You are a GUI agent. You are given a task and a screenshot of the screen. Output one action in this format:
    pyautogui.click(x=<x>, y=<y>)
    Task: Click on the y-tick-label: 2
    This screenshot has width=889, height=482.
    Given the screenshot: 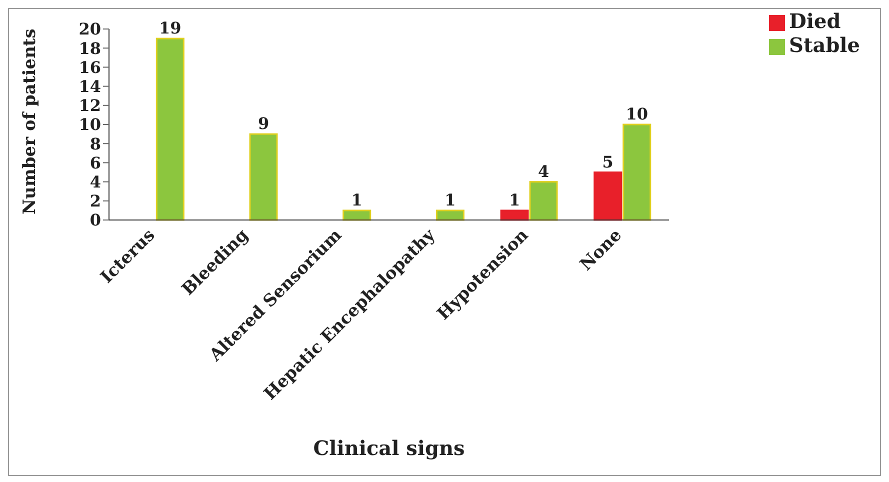 What is the action you would take?
    pyautogui.click(x=95, y=201)
    